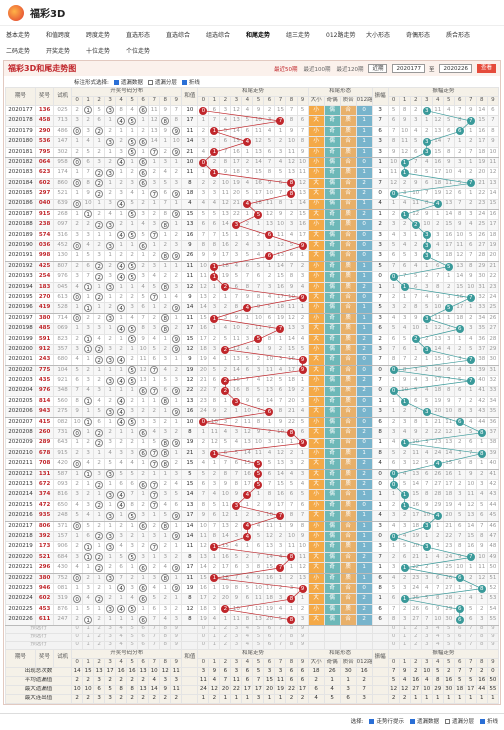 This screenshot has height=730, width=504. Describe the element at coordinates (418, 35) in the screenshot. I see `nav-link: 奇偶形态` at that location.